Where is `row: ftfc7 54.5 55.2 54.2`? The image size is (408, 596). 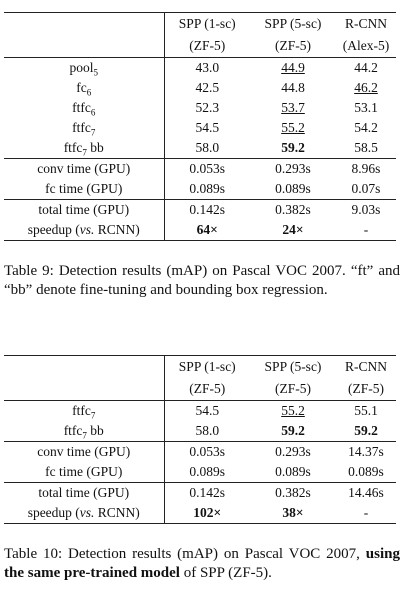 row: ftfc7 54.5 55.2 54.2 is located at coordinates (200, 128).